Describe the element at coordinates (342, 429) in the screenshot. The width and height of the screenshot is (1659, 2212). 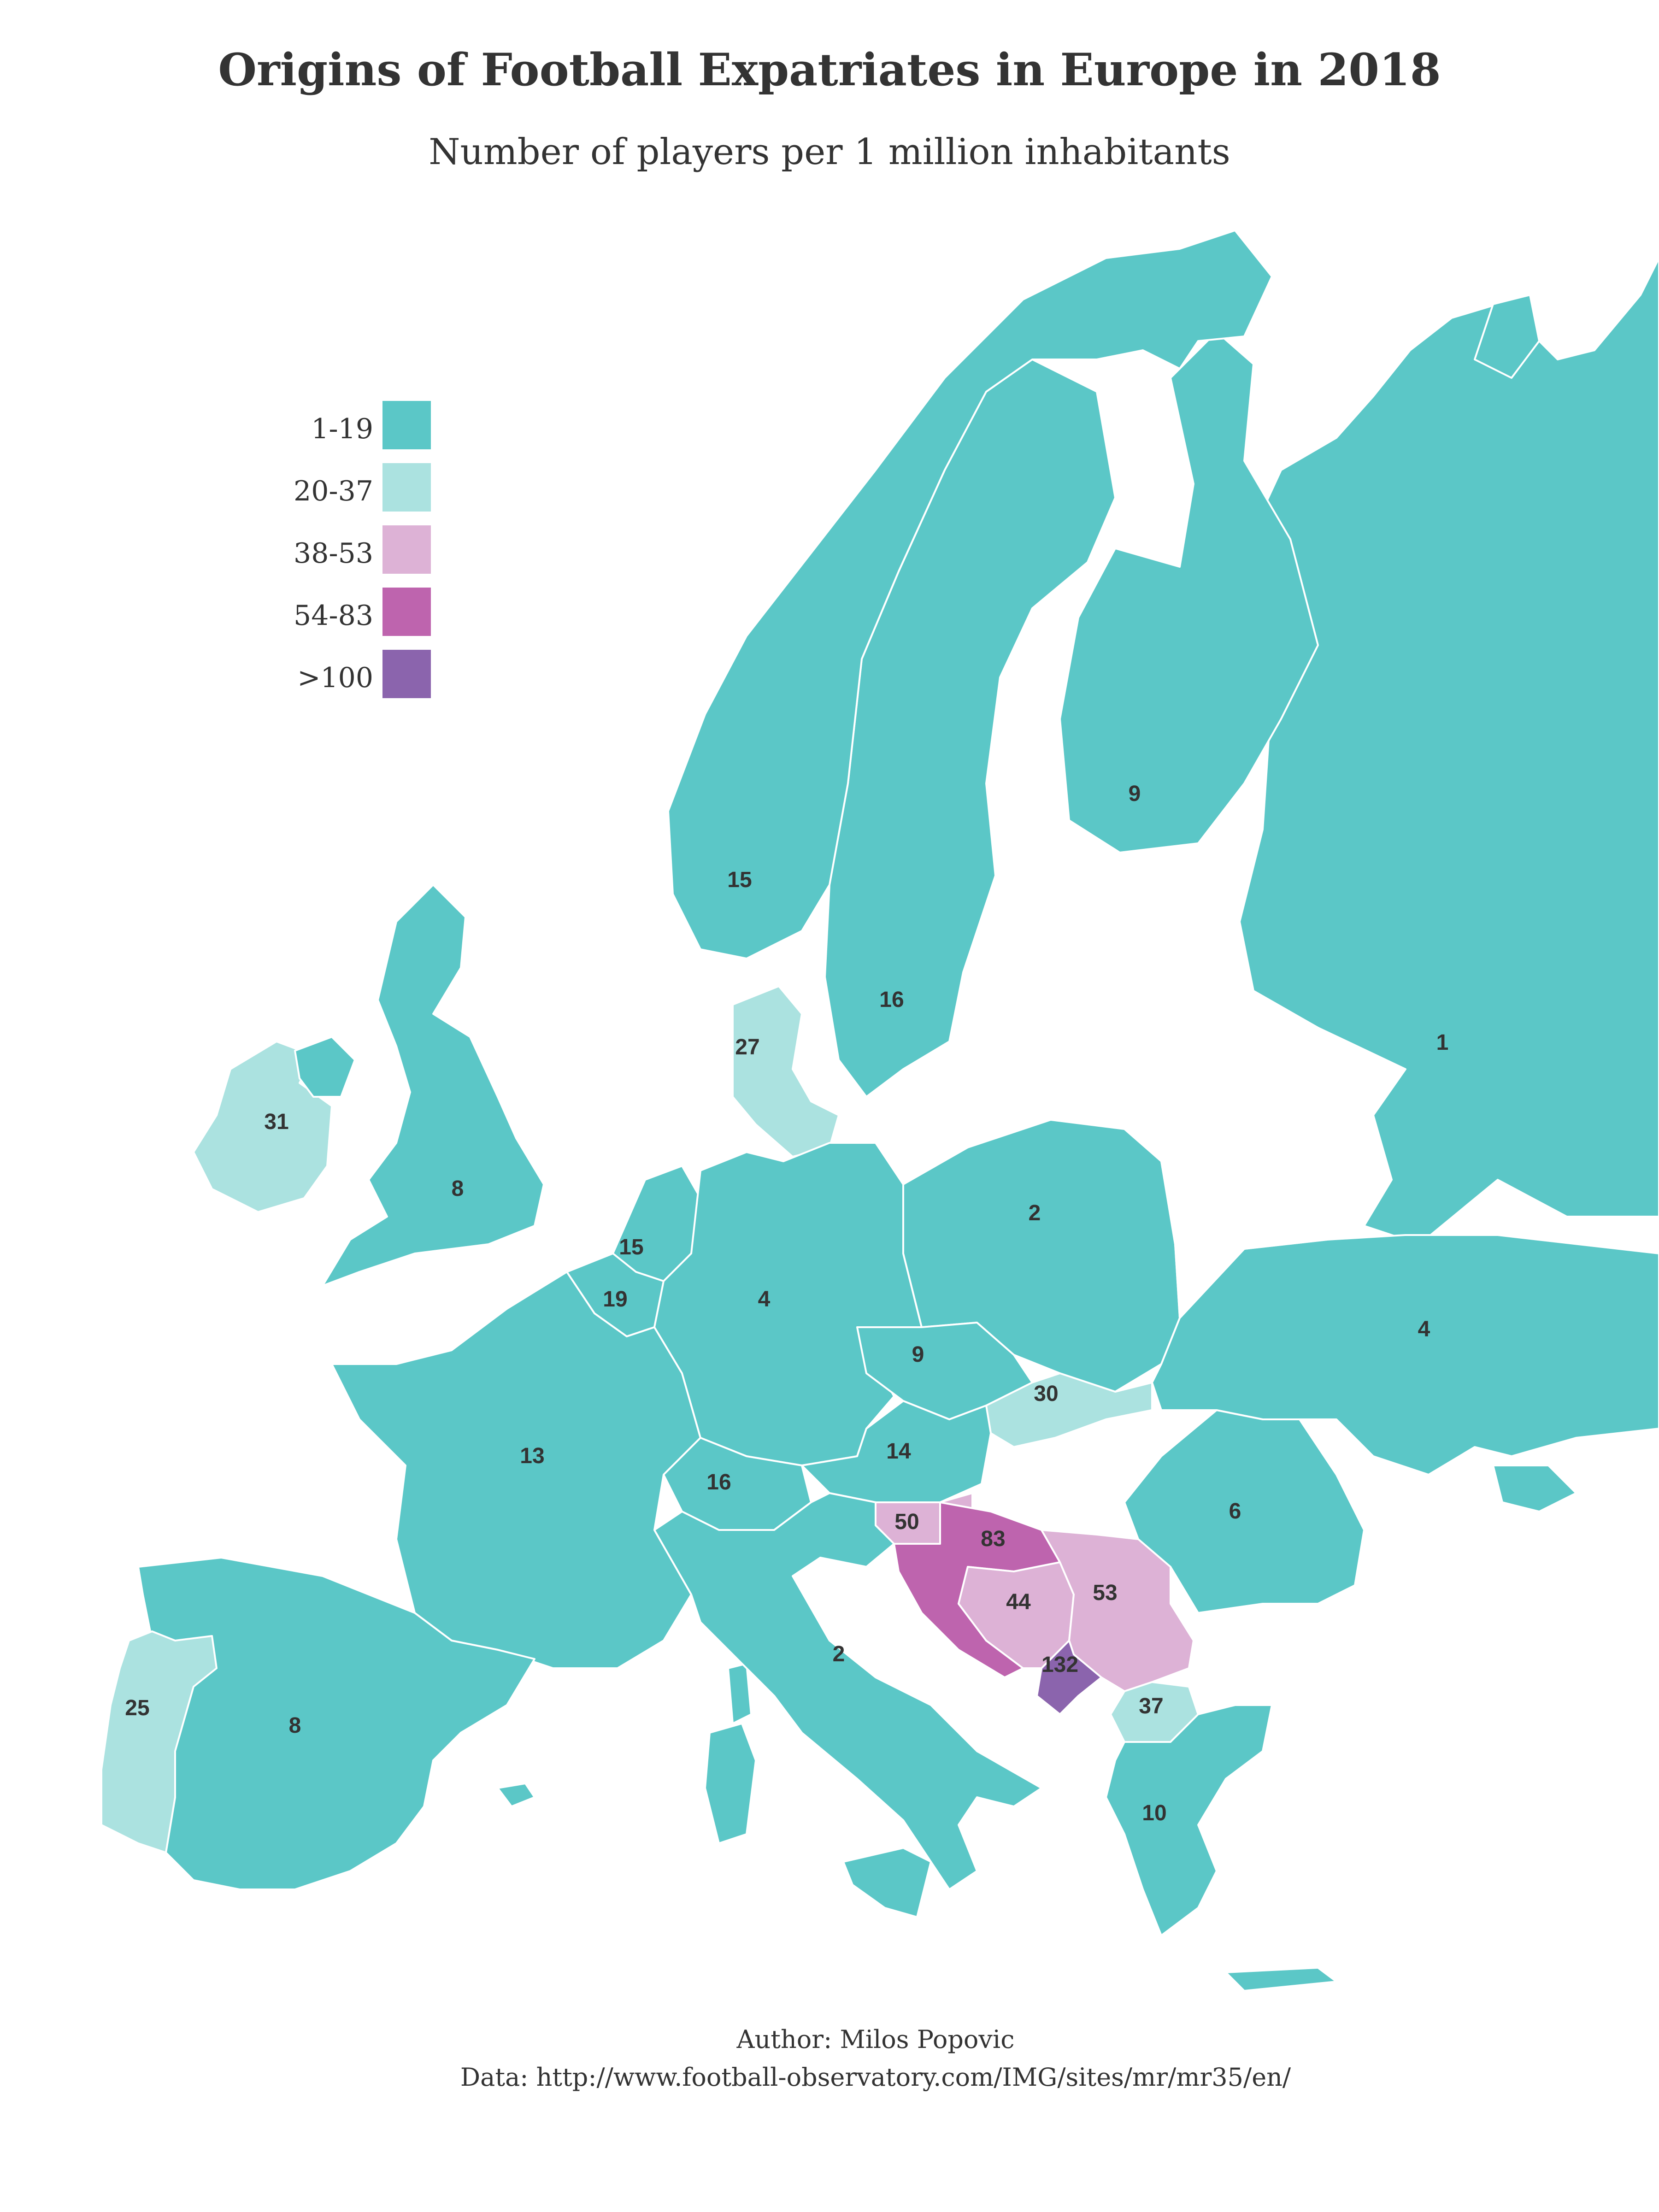
I see `legend-label: 1-19` at that location.